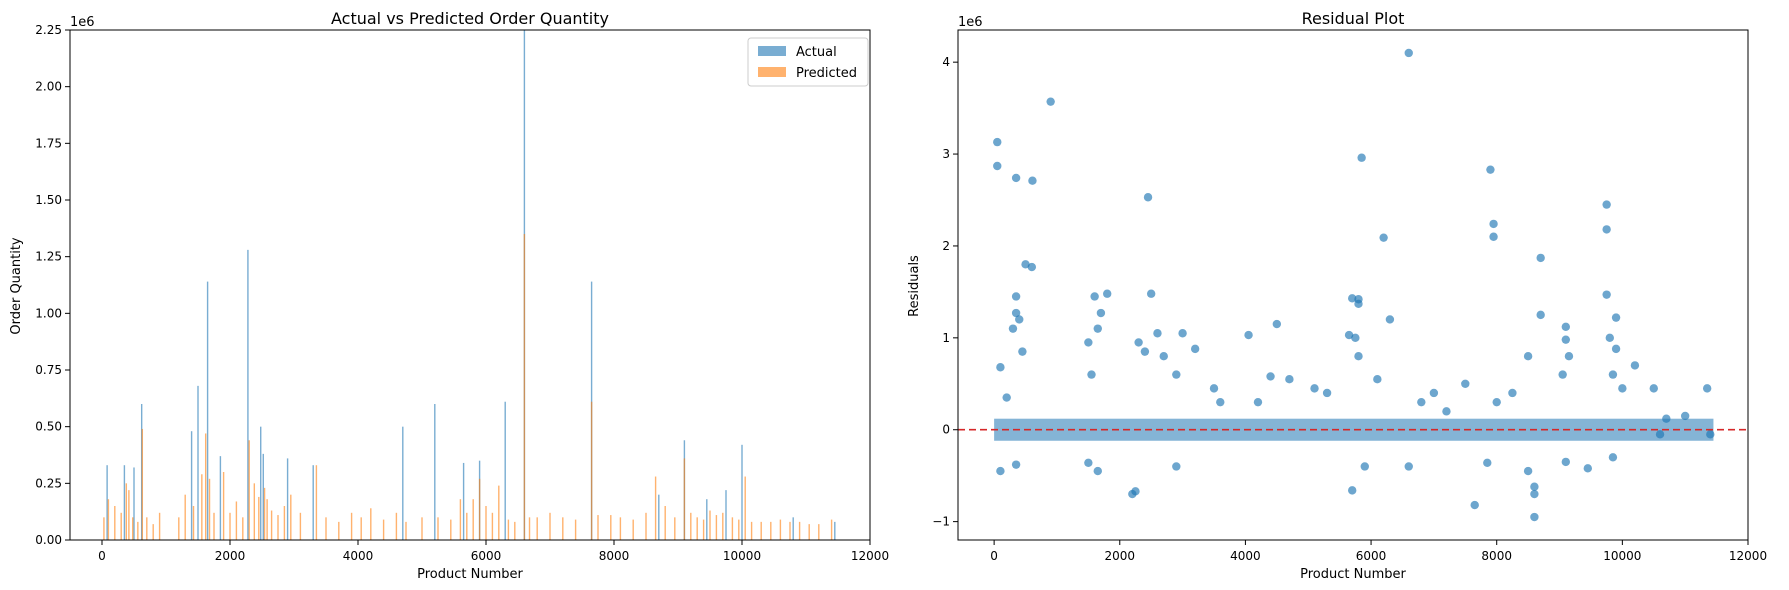 This screenshot has width=1789, height=590. Describe the element at coordinates (48, 313) in the screenshot. I see `y-tick-label: 1.00` at that location.